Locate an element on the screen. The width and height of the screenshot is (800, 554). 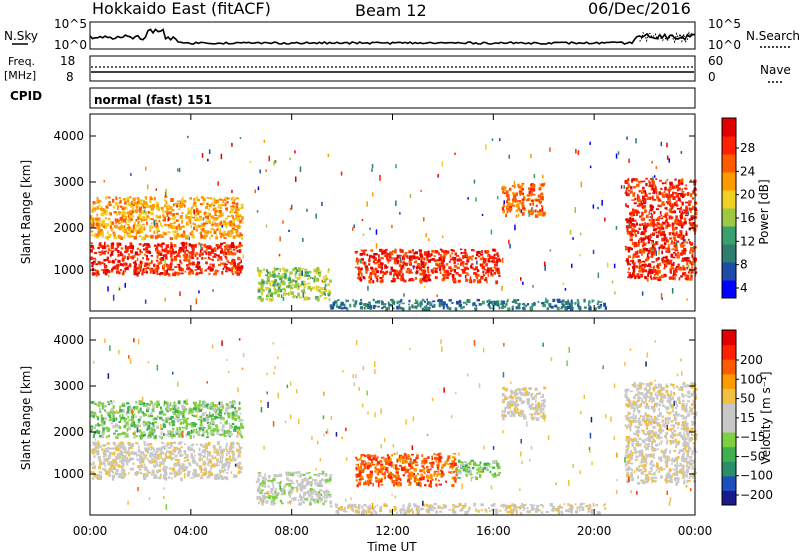
power-colorbar-label: 28 is located at coordinates (747, 148).